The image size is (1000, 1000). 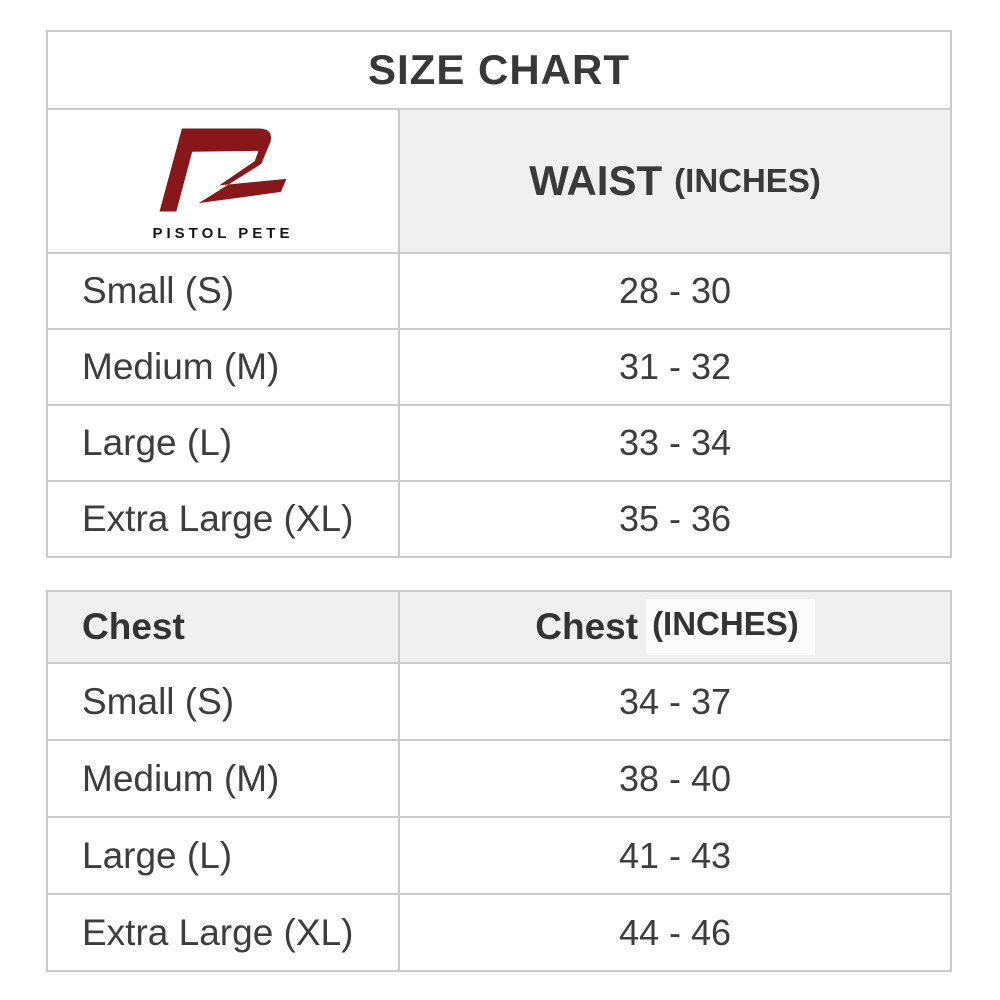 I want to click on range-cell: 41 - 43, so click(x=675, y=855).